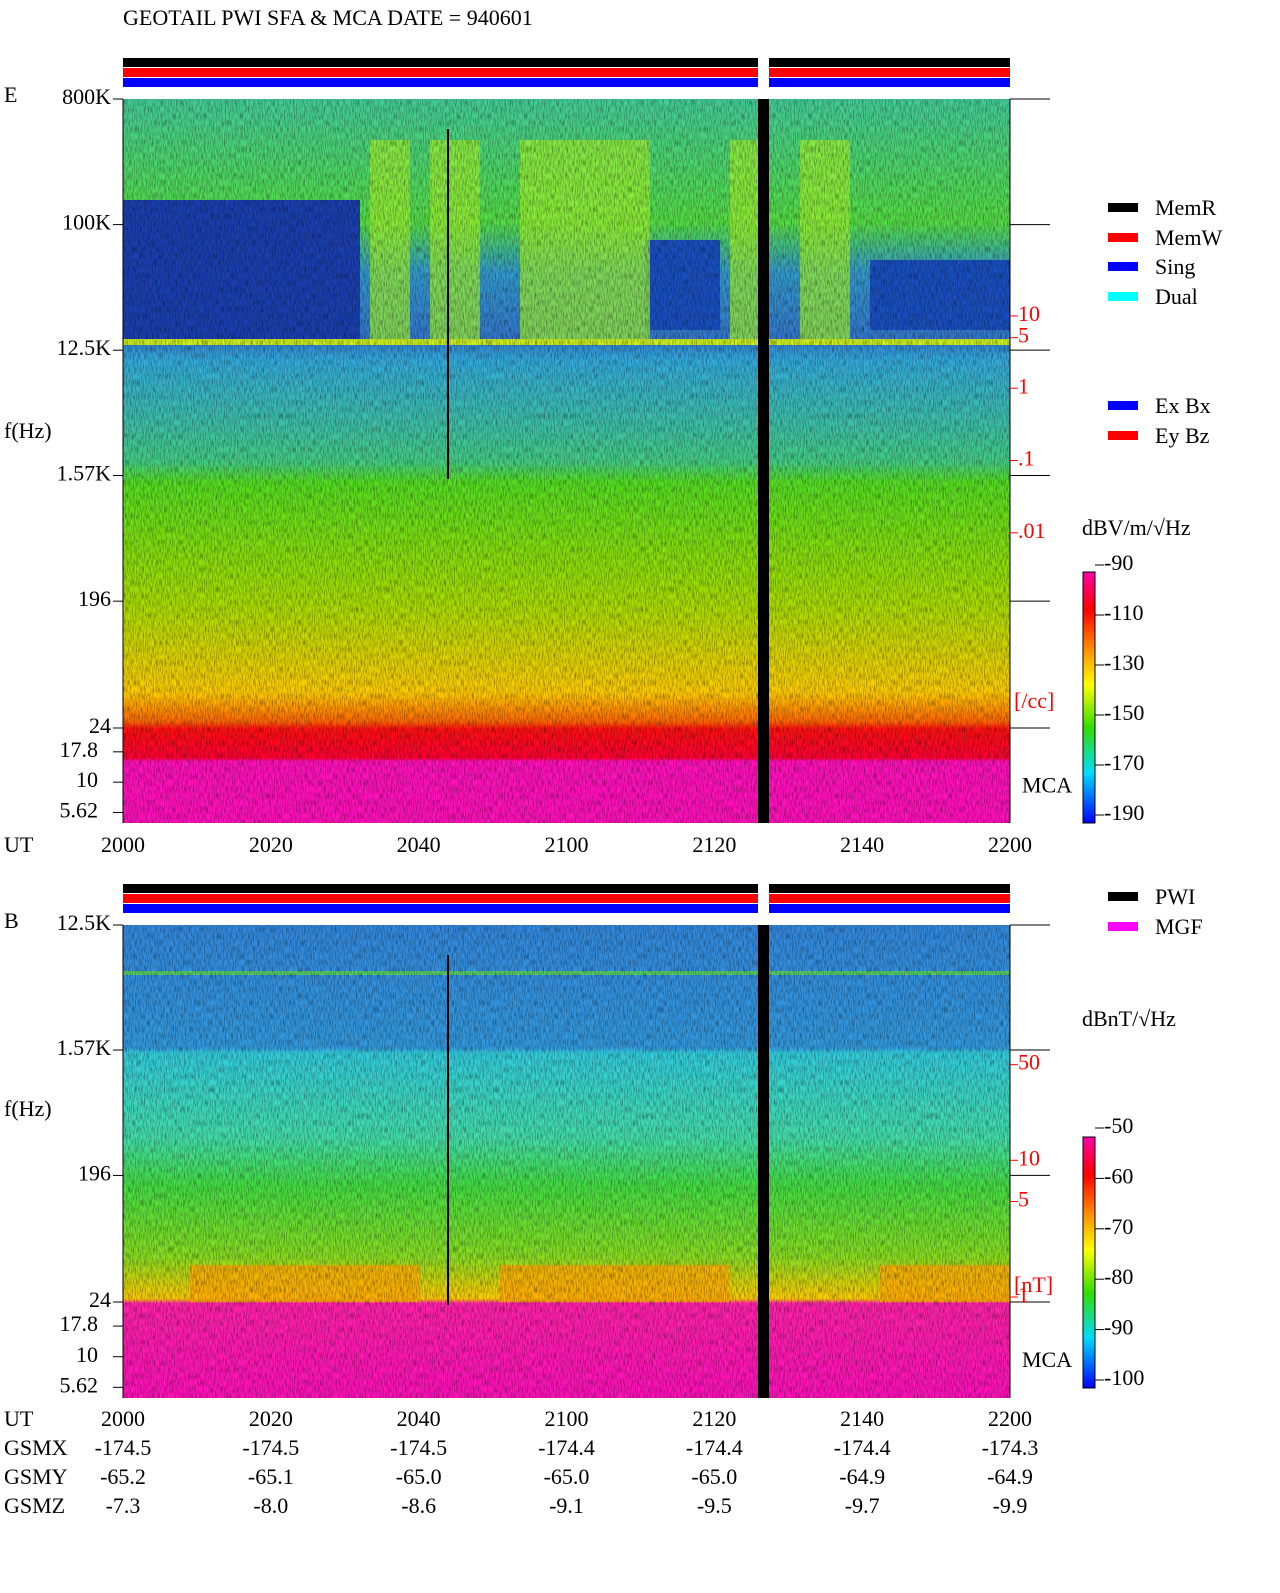 The width and height of the screenshot is (1280, 1593). What do you see at coordinates (1185, 207) in the screenshot?
I see `legend-label: MemR` at bounding box center [1185, 207].